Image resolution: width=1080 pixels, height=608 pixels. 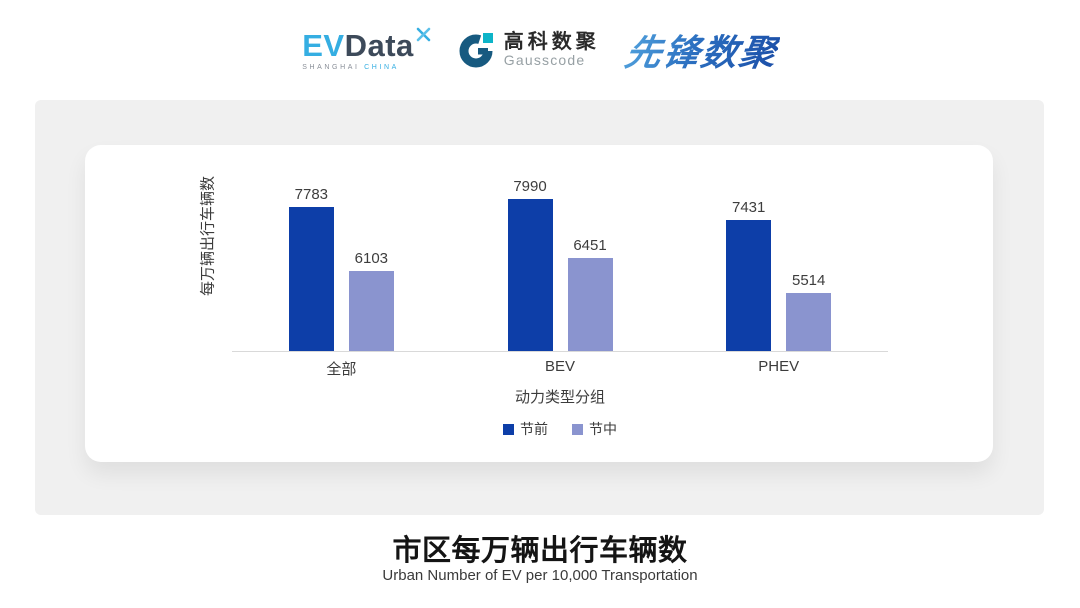 I want to click on evdata-ev-text: EV, so click(x=323, y=45).